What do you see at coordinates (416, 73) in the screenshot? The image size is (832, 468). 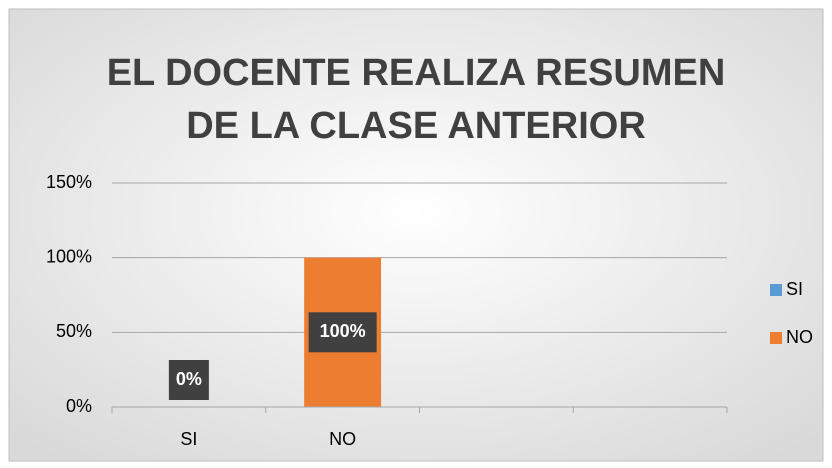 I see `chart-title: EL DOCENTE REALIZA RESUMEN` at bounding box center [416, 73].